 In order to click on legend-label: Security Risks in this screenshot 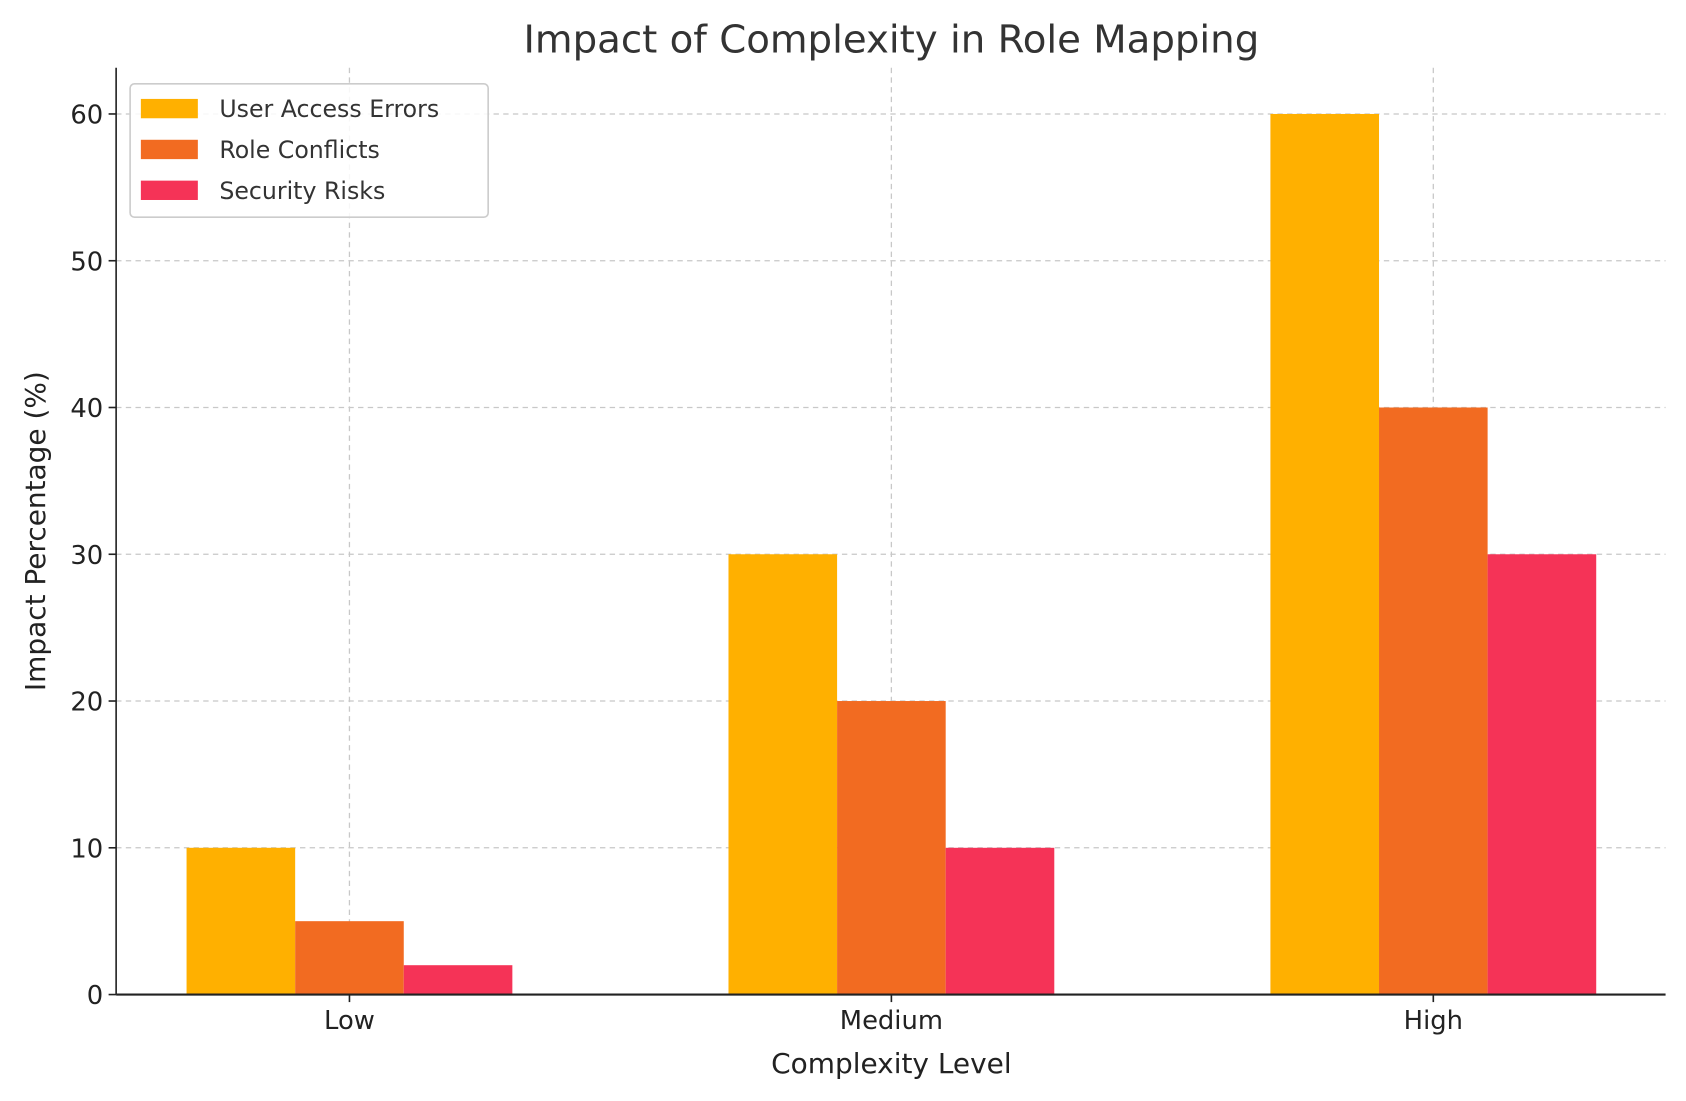, I will do `click(302, 191)`.